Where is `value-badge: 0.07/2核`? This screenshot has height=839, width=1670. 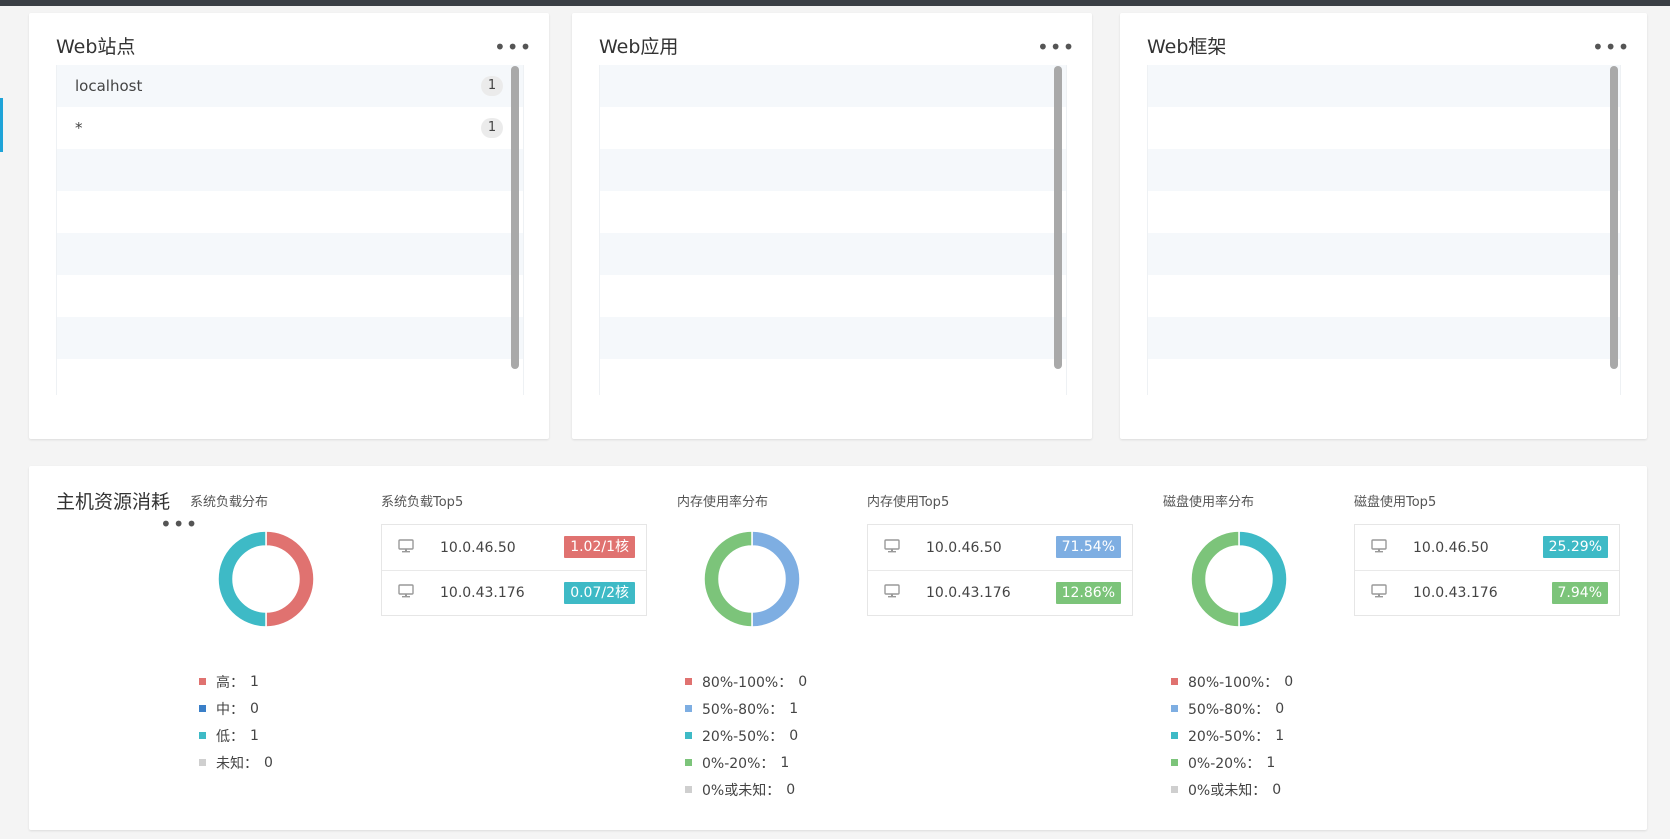 value-badge: 0.07/2核 is located at coordinates (599, 593).